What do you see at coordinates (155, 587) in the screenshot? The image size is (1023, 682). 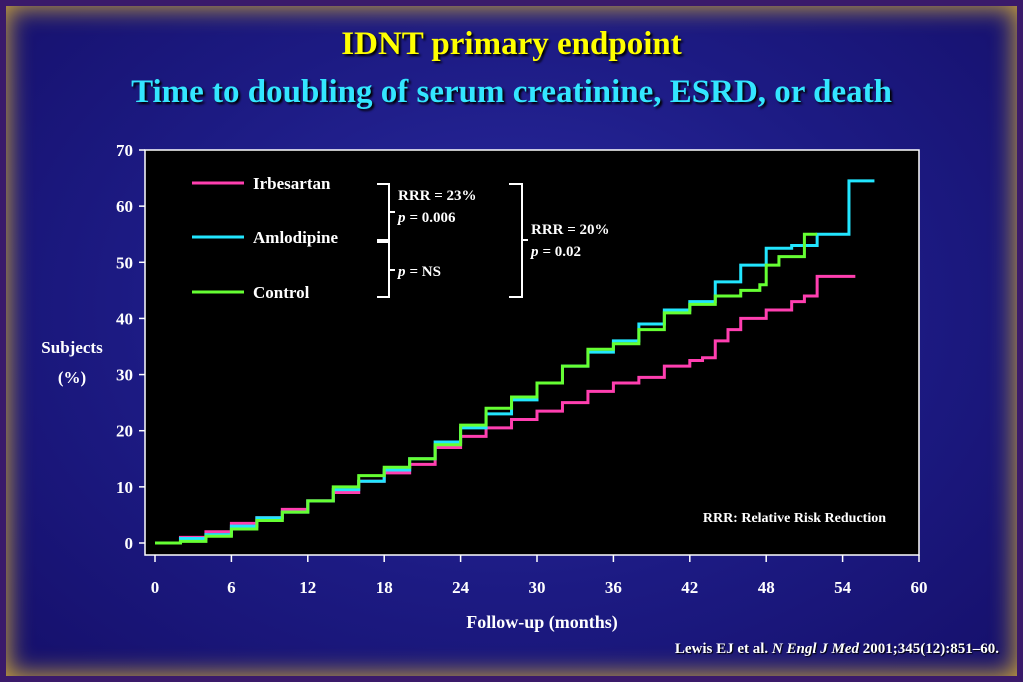 I see `x-tick-label: 0` at bounding box center [155, 587].